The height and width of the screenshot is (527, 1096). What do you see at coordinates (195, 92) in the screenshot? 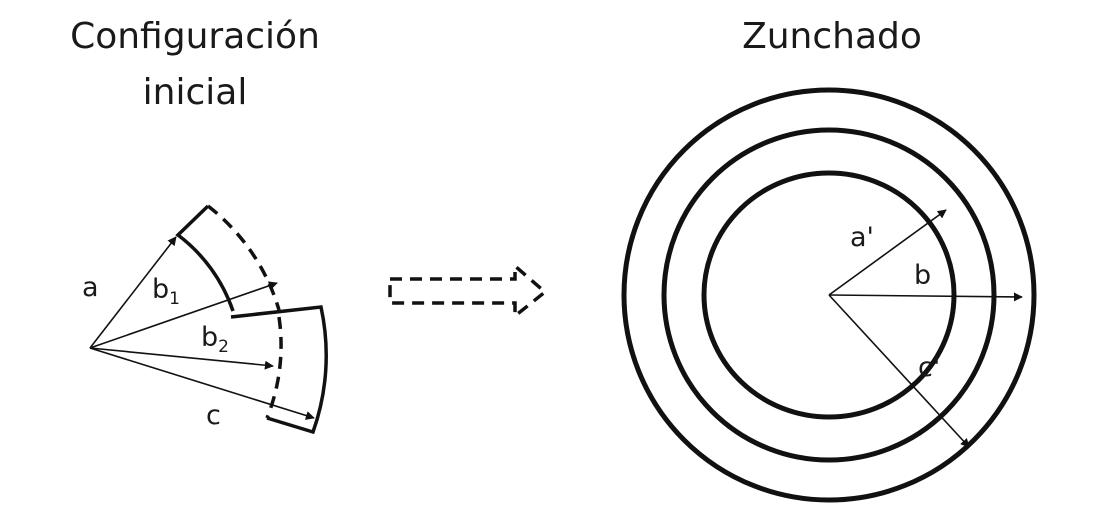
I see `initial-configuration-title-line2: inicial` at bounding box center [195, 92].